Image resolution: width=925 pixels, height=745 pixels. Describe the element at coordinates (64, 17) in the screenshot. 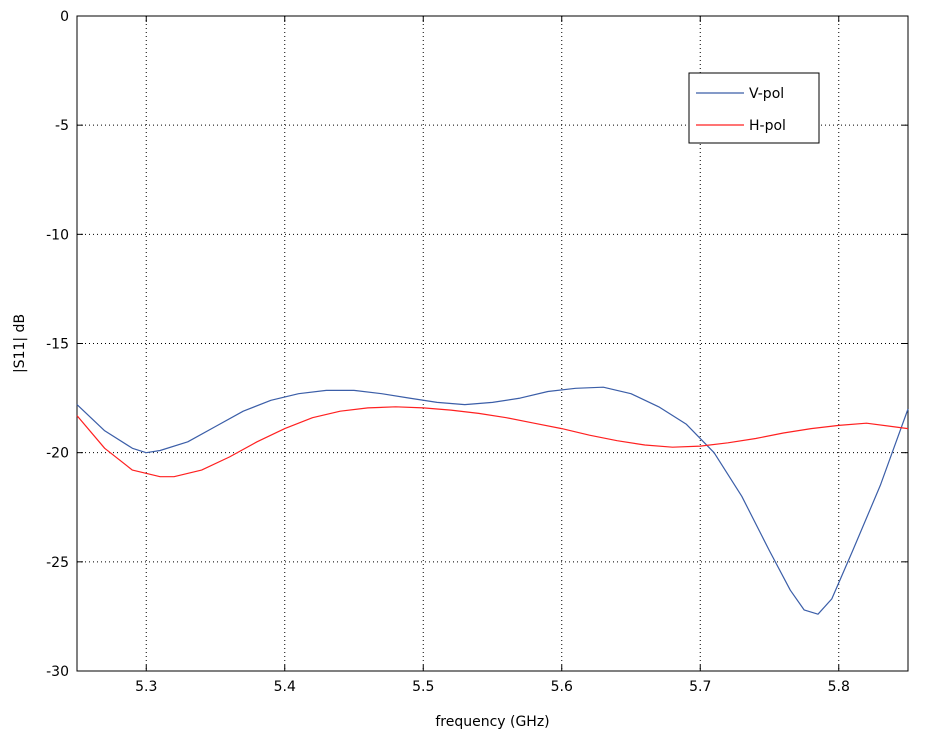

I see `y-tick-label: 0` at that location.